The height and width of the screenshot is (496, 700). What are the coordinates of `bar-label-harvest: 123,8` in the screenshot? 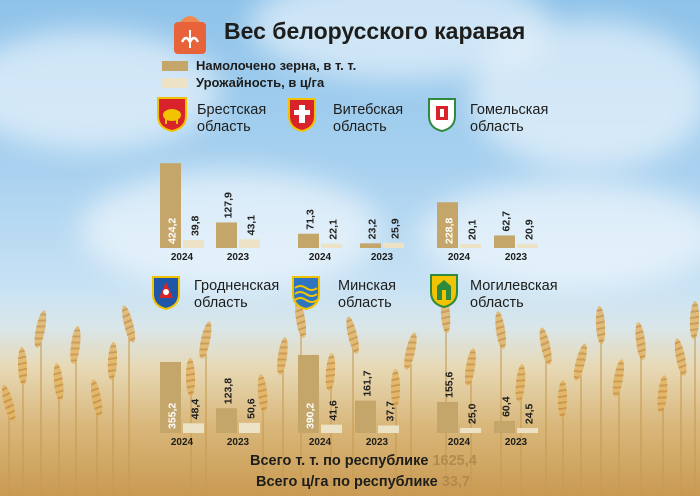 It's located at (229, 391).